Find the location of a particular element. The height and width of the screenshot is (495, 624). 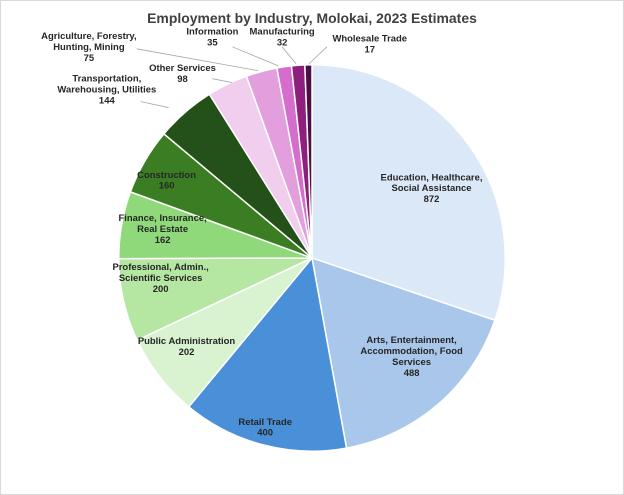

slice-label: Manufacturing 32 is located at coordinates (282, 37).